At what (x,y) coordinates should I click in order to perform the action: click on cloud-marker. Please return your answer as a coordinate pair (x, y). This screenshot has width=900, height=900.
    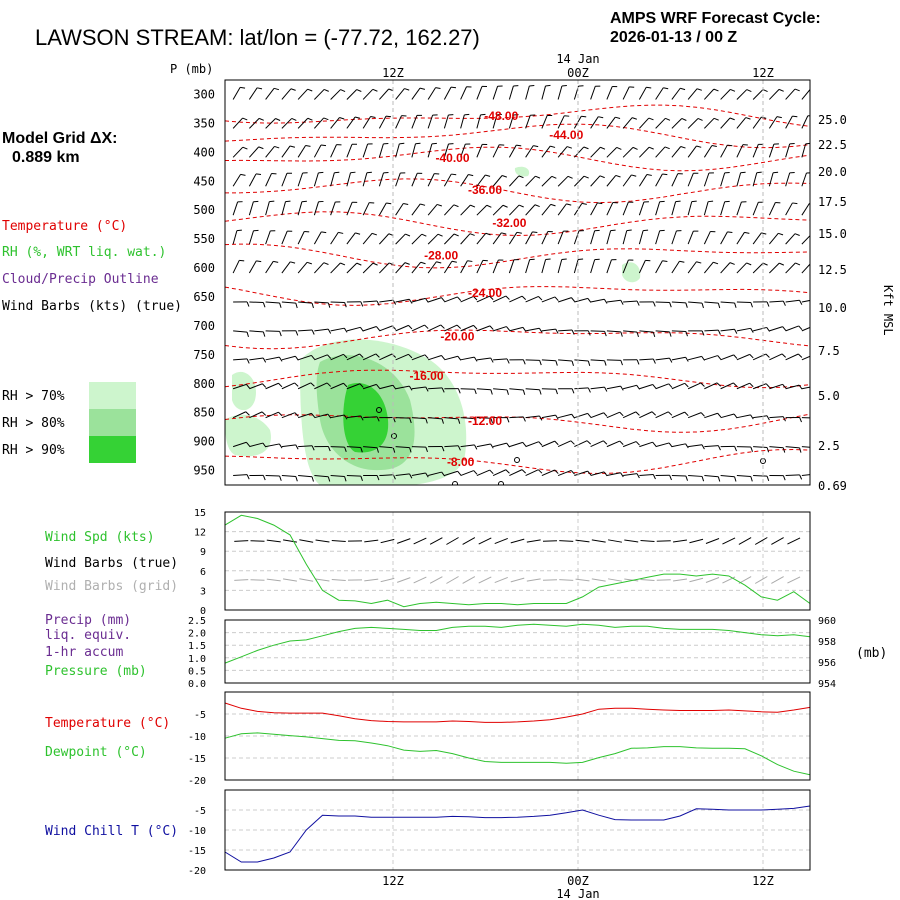
    Looking at the image, I should click on (517, 460).